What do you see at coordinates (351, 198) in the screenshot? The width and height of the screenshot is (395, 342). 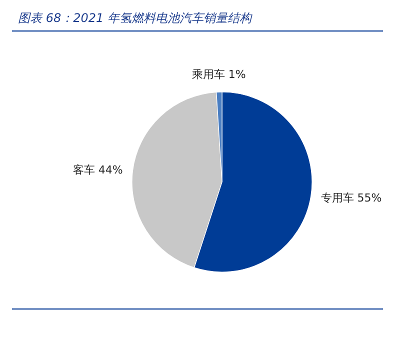 I see `slice-label: 专用车 55%` at bounding box center [351, 198].